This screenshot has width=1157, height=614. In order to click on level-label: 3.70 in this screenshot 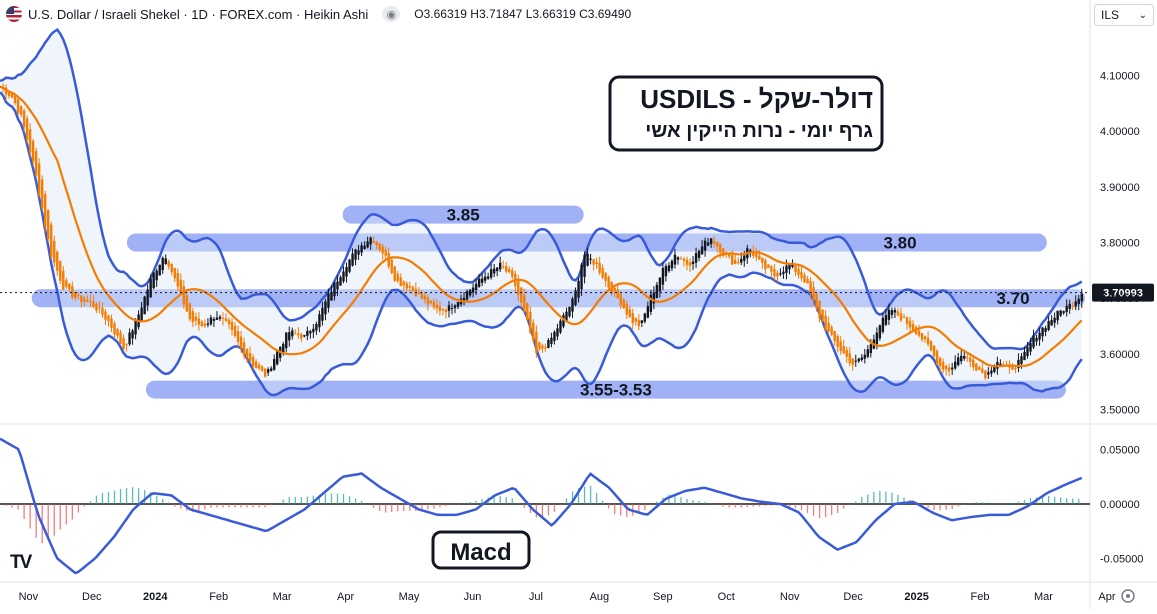, I will do `click(1012, 298)`.